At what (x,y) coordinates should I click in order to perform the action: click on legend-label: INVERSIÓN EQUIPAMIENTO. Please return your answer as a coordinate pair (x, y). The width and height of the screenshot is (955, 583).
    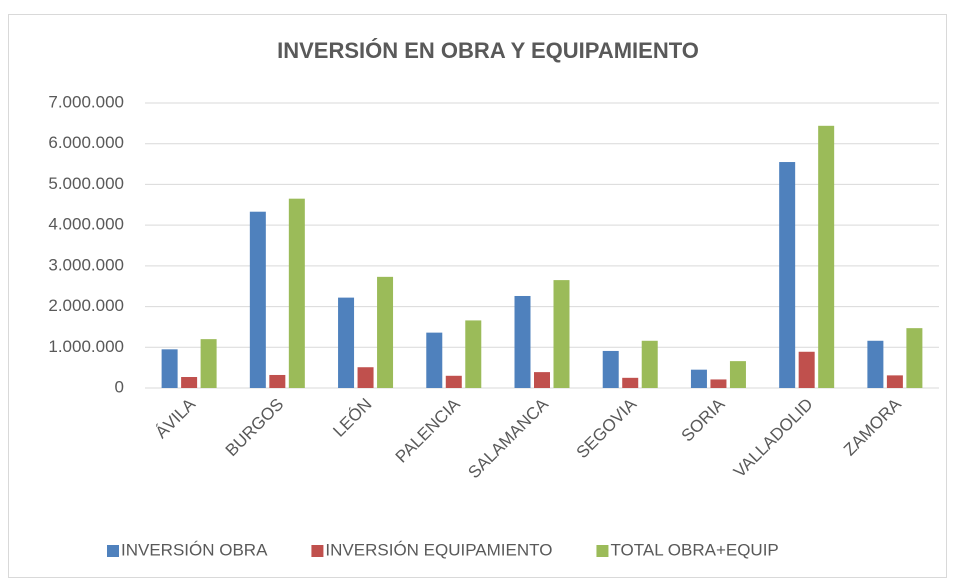
    Looking at the image, I should click on (438, 549).